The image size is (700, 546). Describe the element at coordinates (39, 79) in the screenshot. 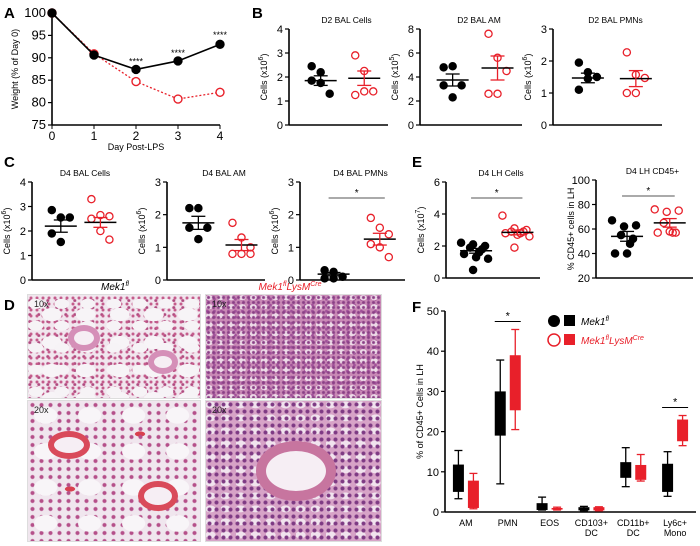

I see `y-tick-label: 85` at that location.